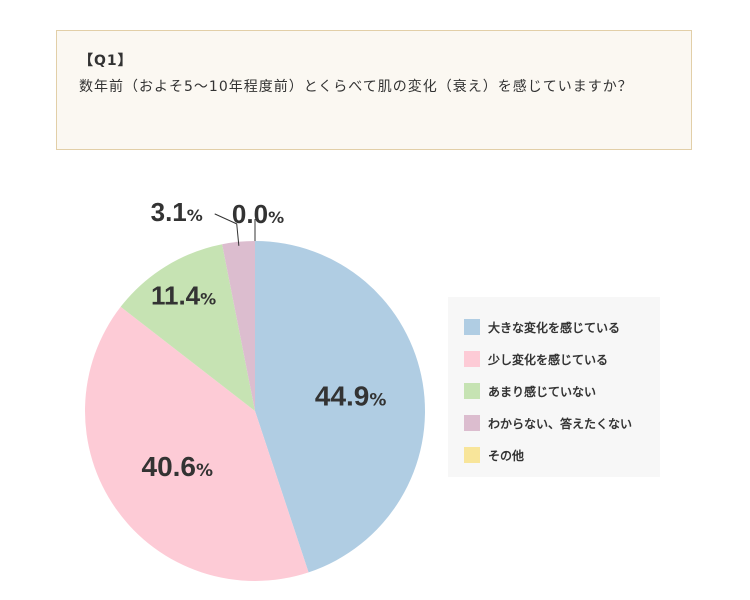 The width and height of the screenshot is (750, 600). Describe the element at coordinates (562, 455) in the screenshot. I see `legend-item-other: その他` at that location.